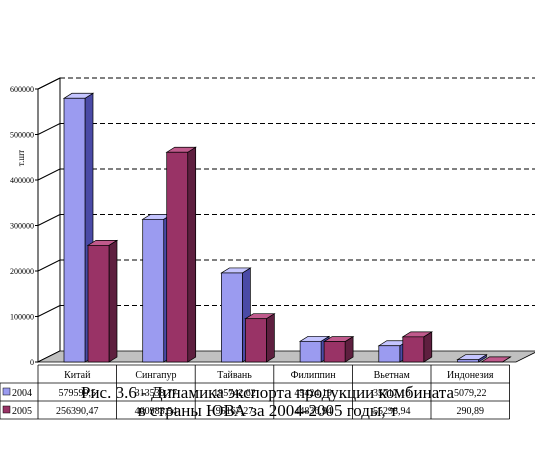  Describe the element at coordinates (6, 409) in the screenshot. I see `legend-swatch-2005` at that location.